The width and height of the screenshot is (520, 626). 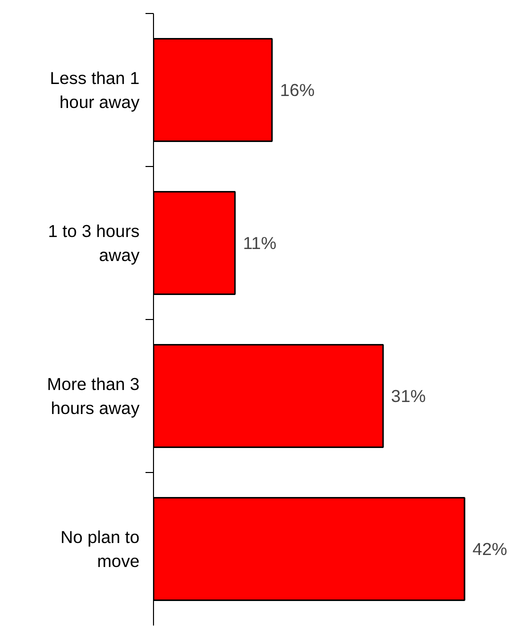 I want to click on data-label: 11%, so click(x=259, y=243).